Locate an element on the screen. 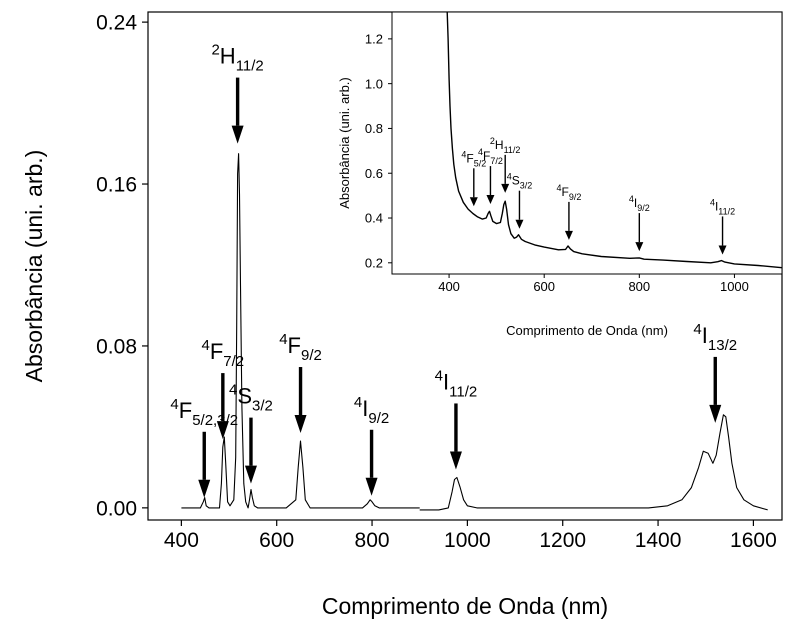 The width and height of the screenshot is (797, 633). main-annotation-label: 4F7/2 is located at coordinates (223, 353).